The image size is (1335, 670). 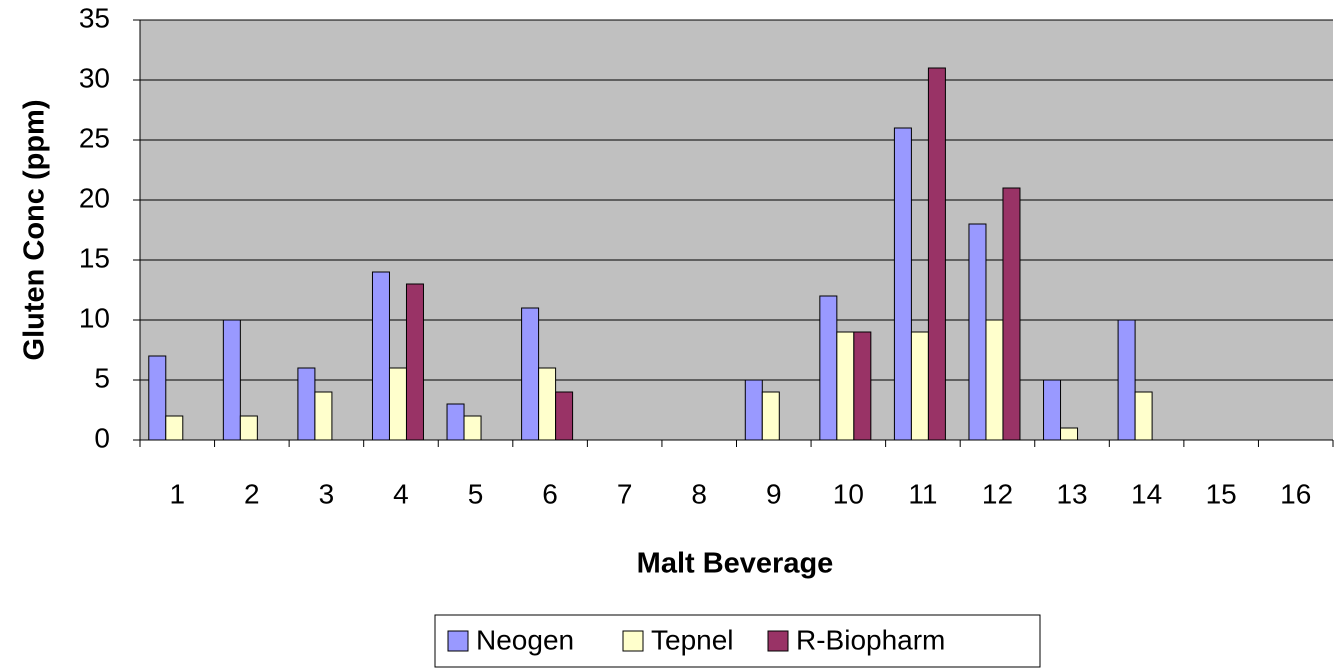 What do you see at coordinates (177, 493) in the screenshot?
I see `x-tick-label: 1` at bounding box center [177, 493].